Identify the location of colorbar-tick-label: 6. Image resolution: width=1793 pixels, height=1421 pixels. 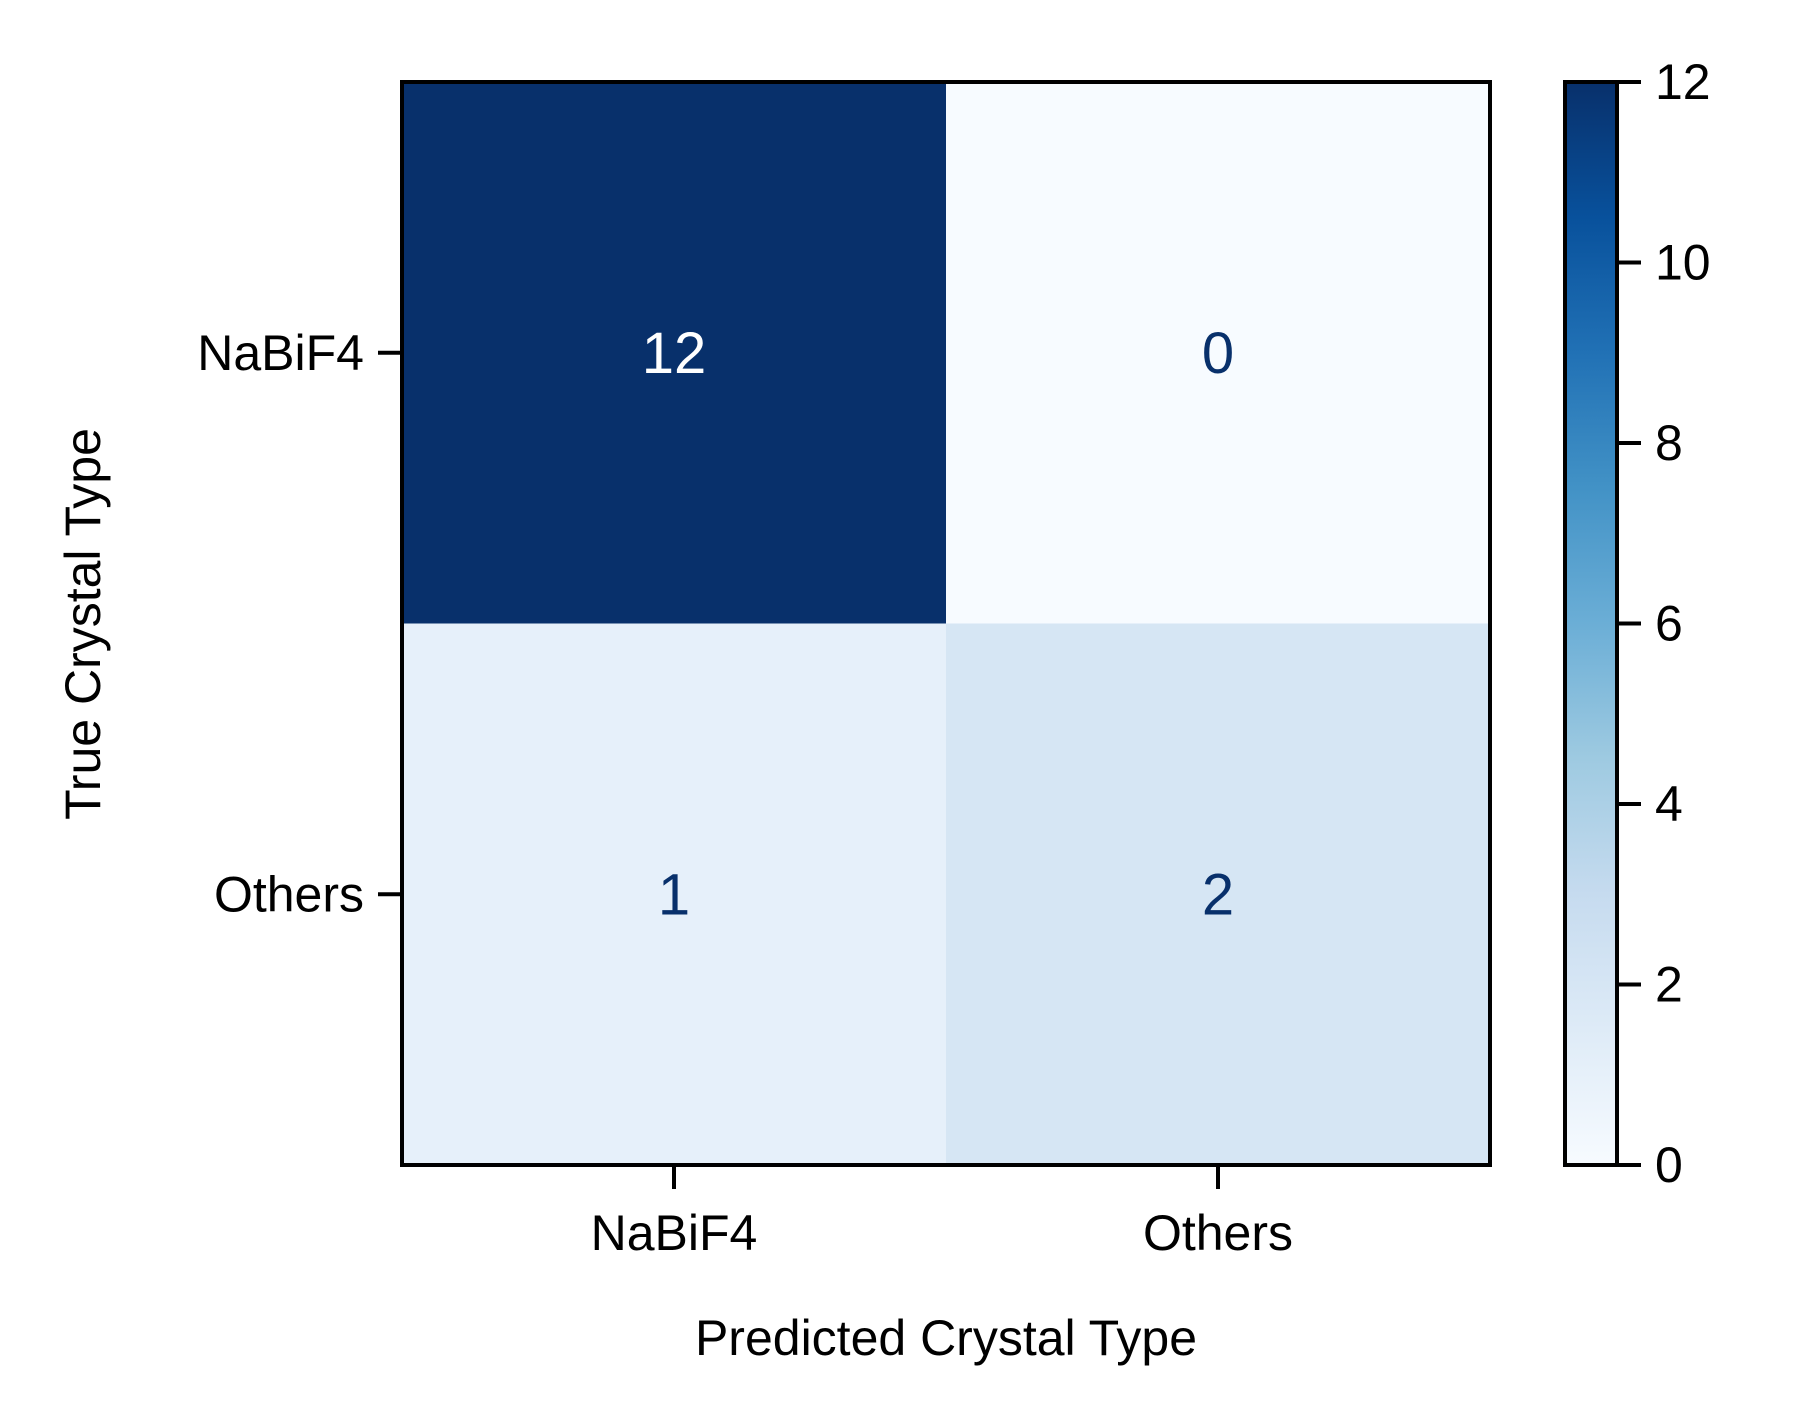
(1669, 624).